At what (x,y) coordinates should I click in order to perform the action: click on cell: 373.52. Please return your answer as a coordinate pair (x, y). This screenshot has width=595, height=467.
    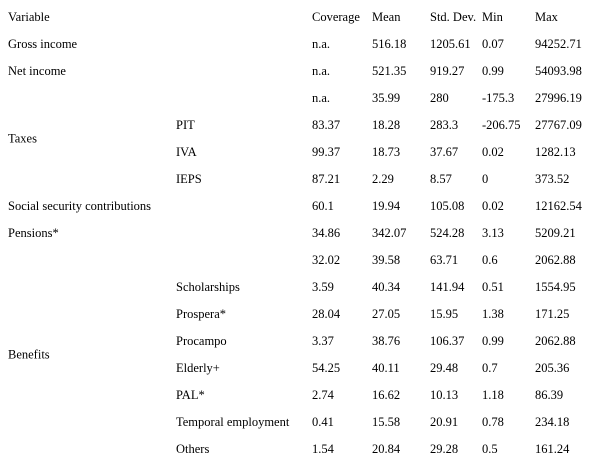
    Looking at the image, I should click on (552, 179).